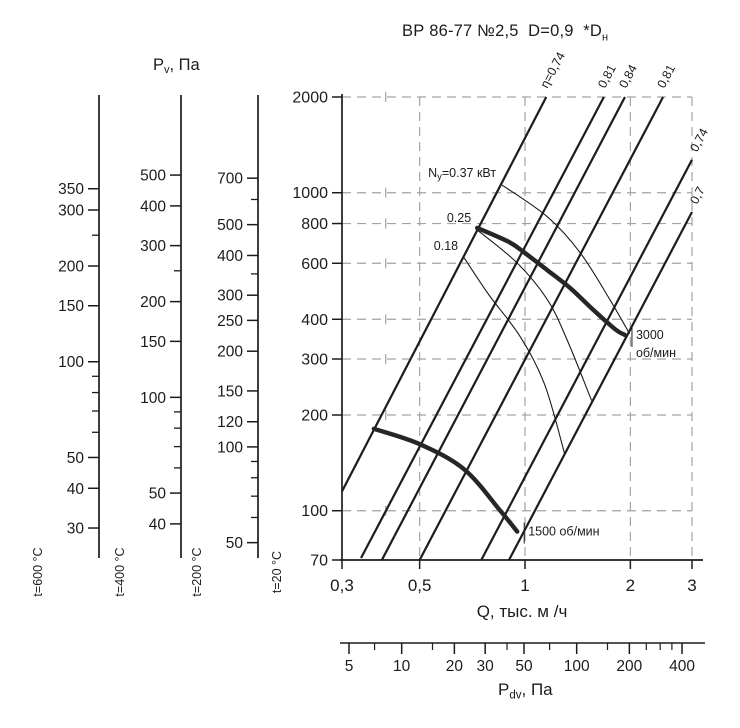  I want to click on x-axis-tick-label: 2, so click(630, 585).